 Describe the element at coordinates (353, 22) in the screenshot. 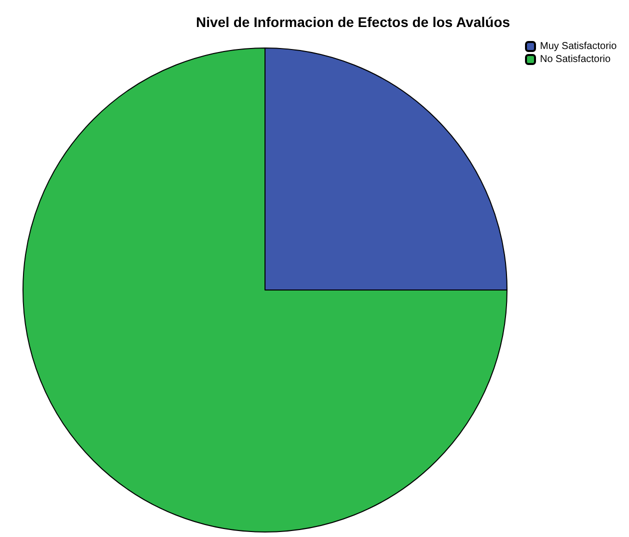

I see `chart-title: Nivel de Informacion de Efectos de los Avalúos` at that location.